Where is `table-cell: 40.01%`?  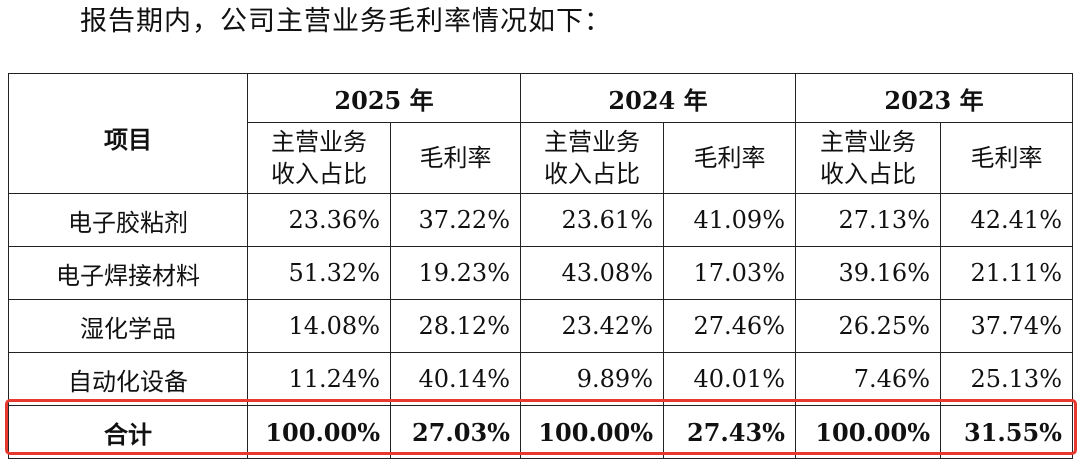
table-cell: 40.01% is located at coordinates (729, 379).